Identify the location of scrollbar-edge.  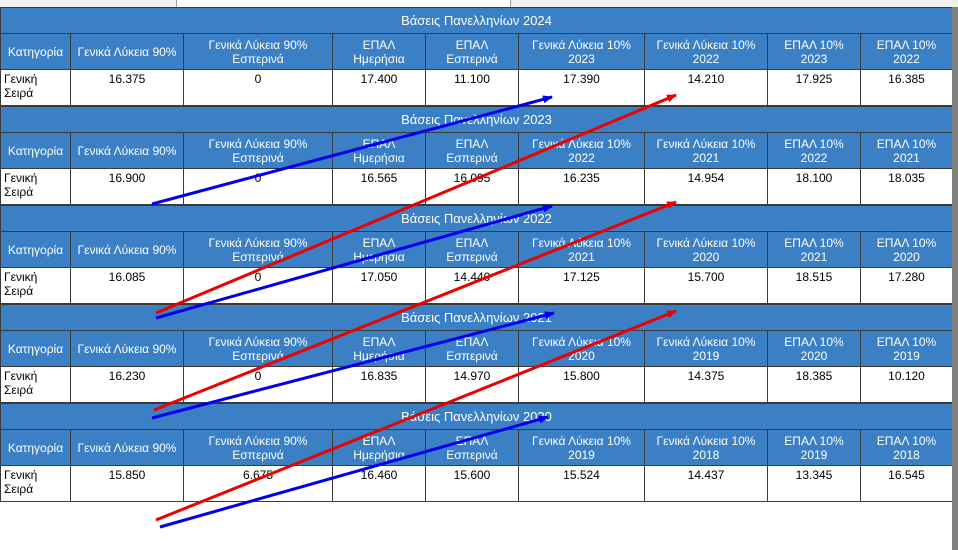
(955, 278).